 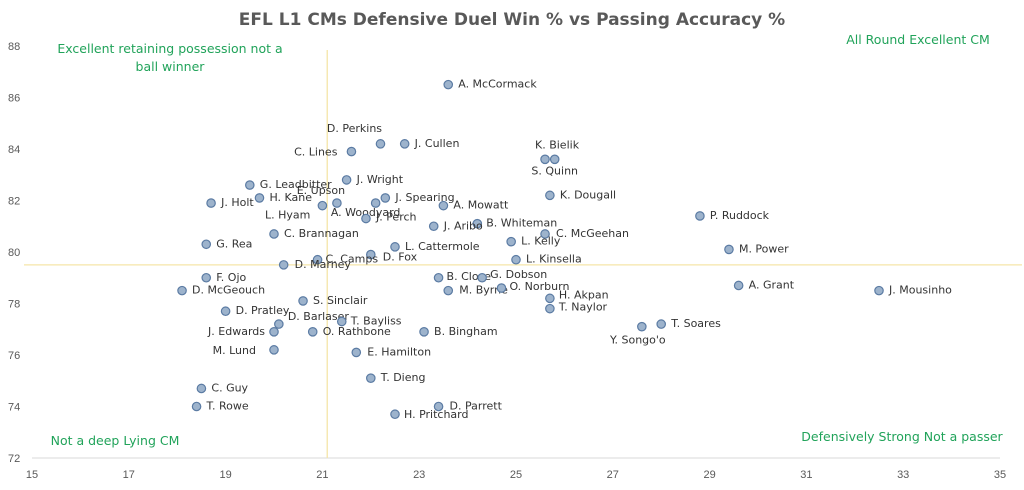 I want to click on data-point-label: J. Mousinho, so click(x=920, y=290).